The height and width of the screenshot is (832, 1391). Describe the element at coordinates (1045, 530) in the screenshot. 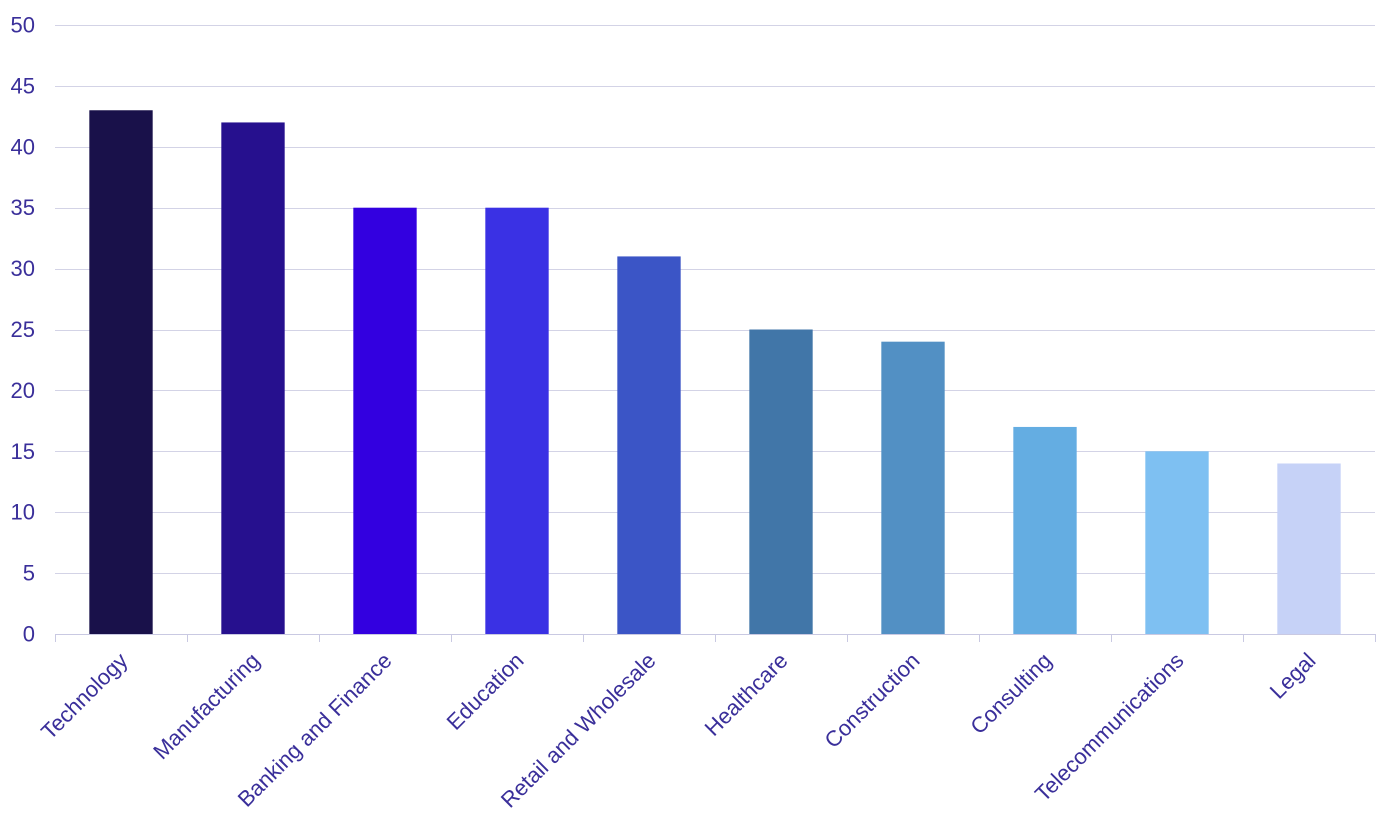

I see `bar-consulting` at that location.